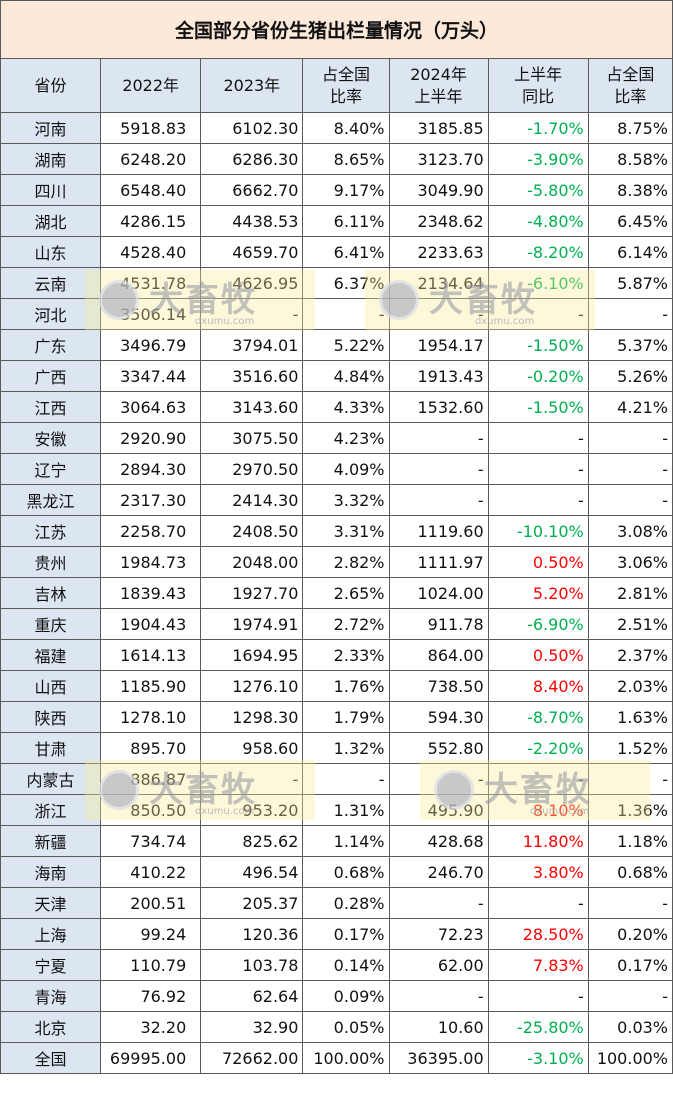 The image size is (673, 1103). Describe the element at coordinates (538, 376) in the screenshot. I see `value-cell: -0.20%` at that location.